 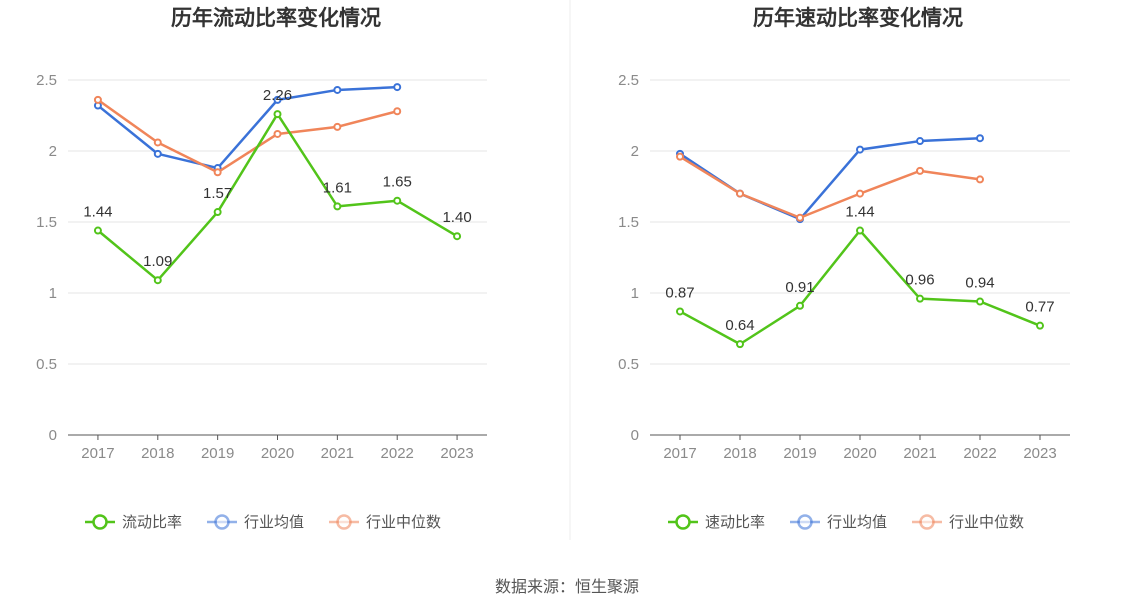 I want to click on chart-title: 历年速动比率变化情况, so click(x=858, y=18).